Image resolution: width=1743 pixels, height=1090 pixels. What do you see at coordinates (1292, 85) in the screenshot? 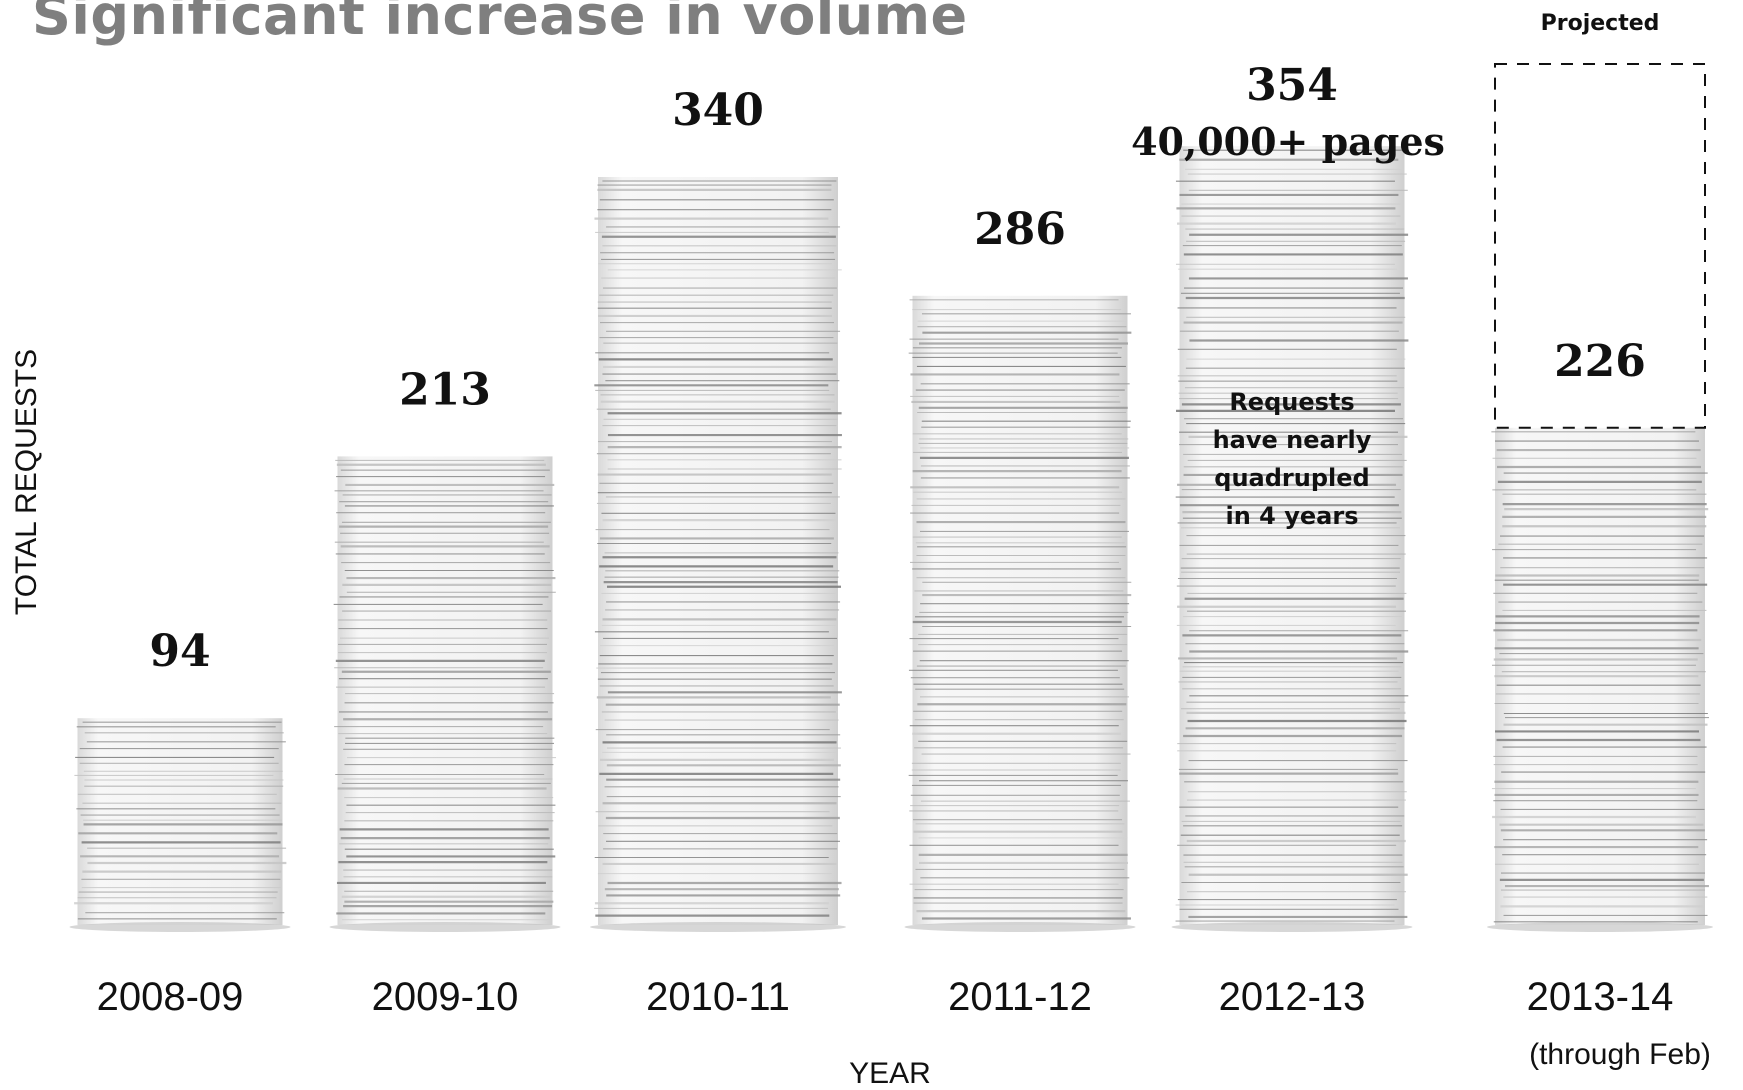
I see `value-label: 354` at bounding box center [1292, 85].